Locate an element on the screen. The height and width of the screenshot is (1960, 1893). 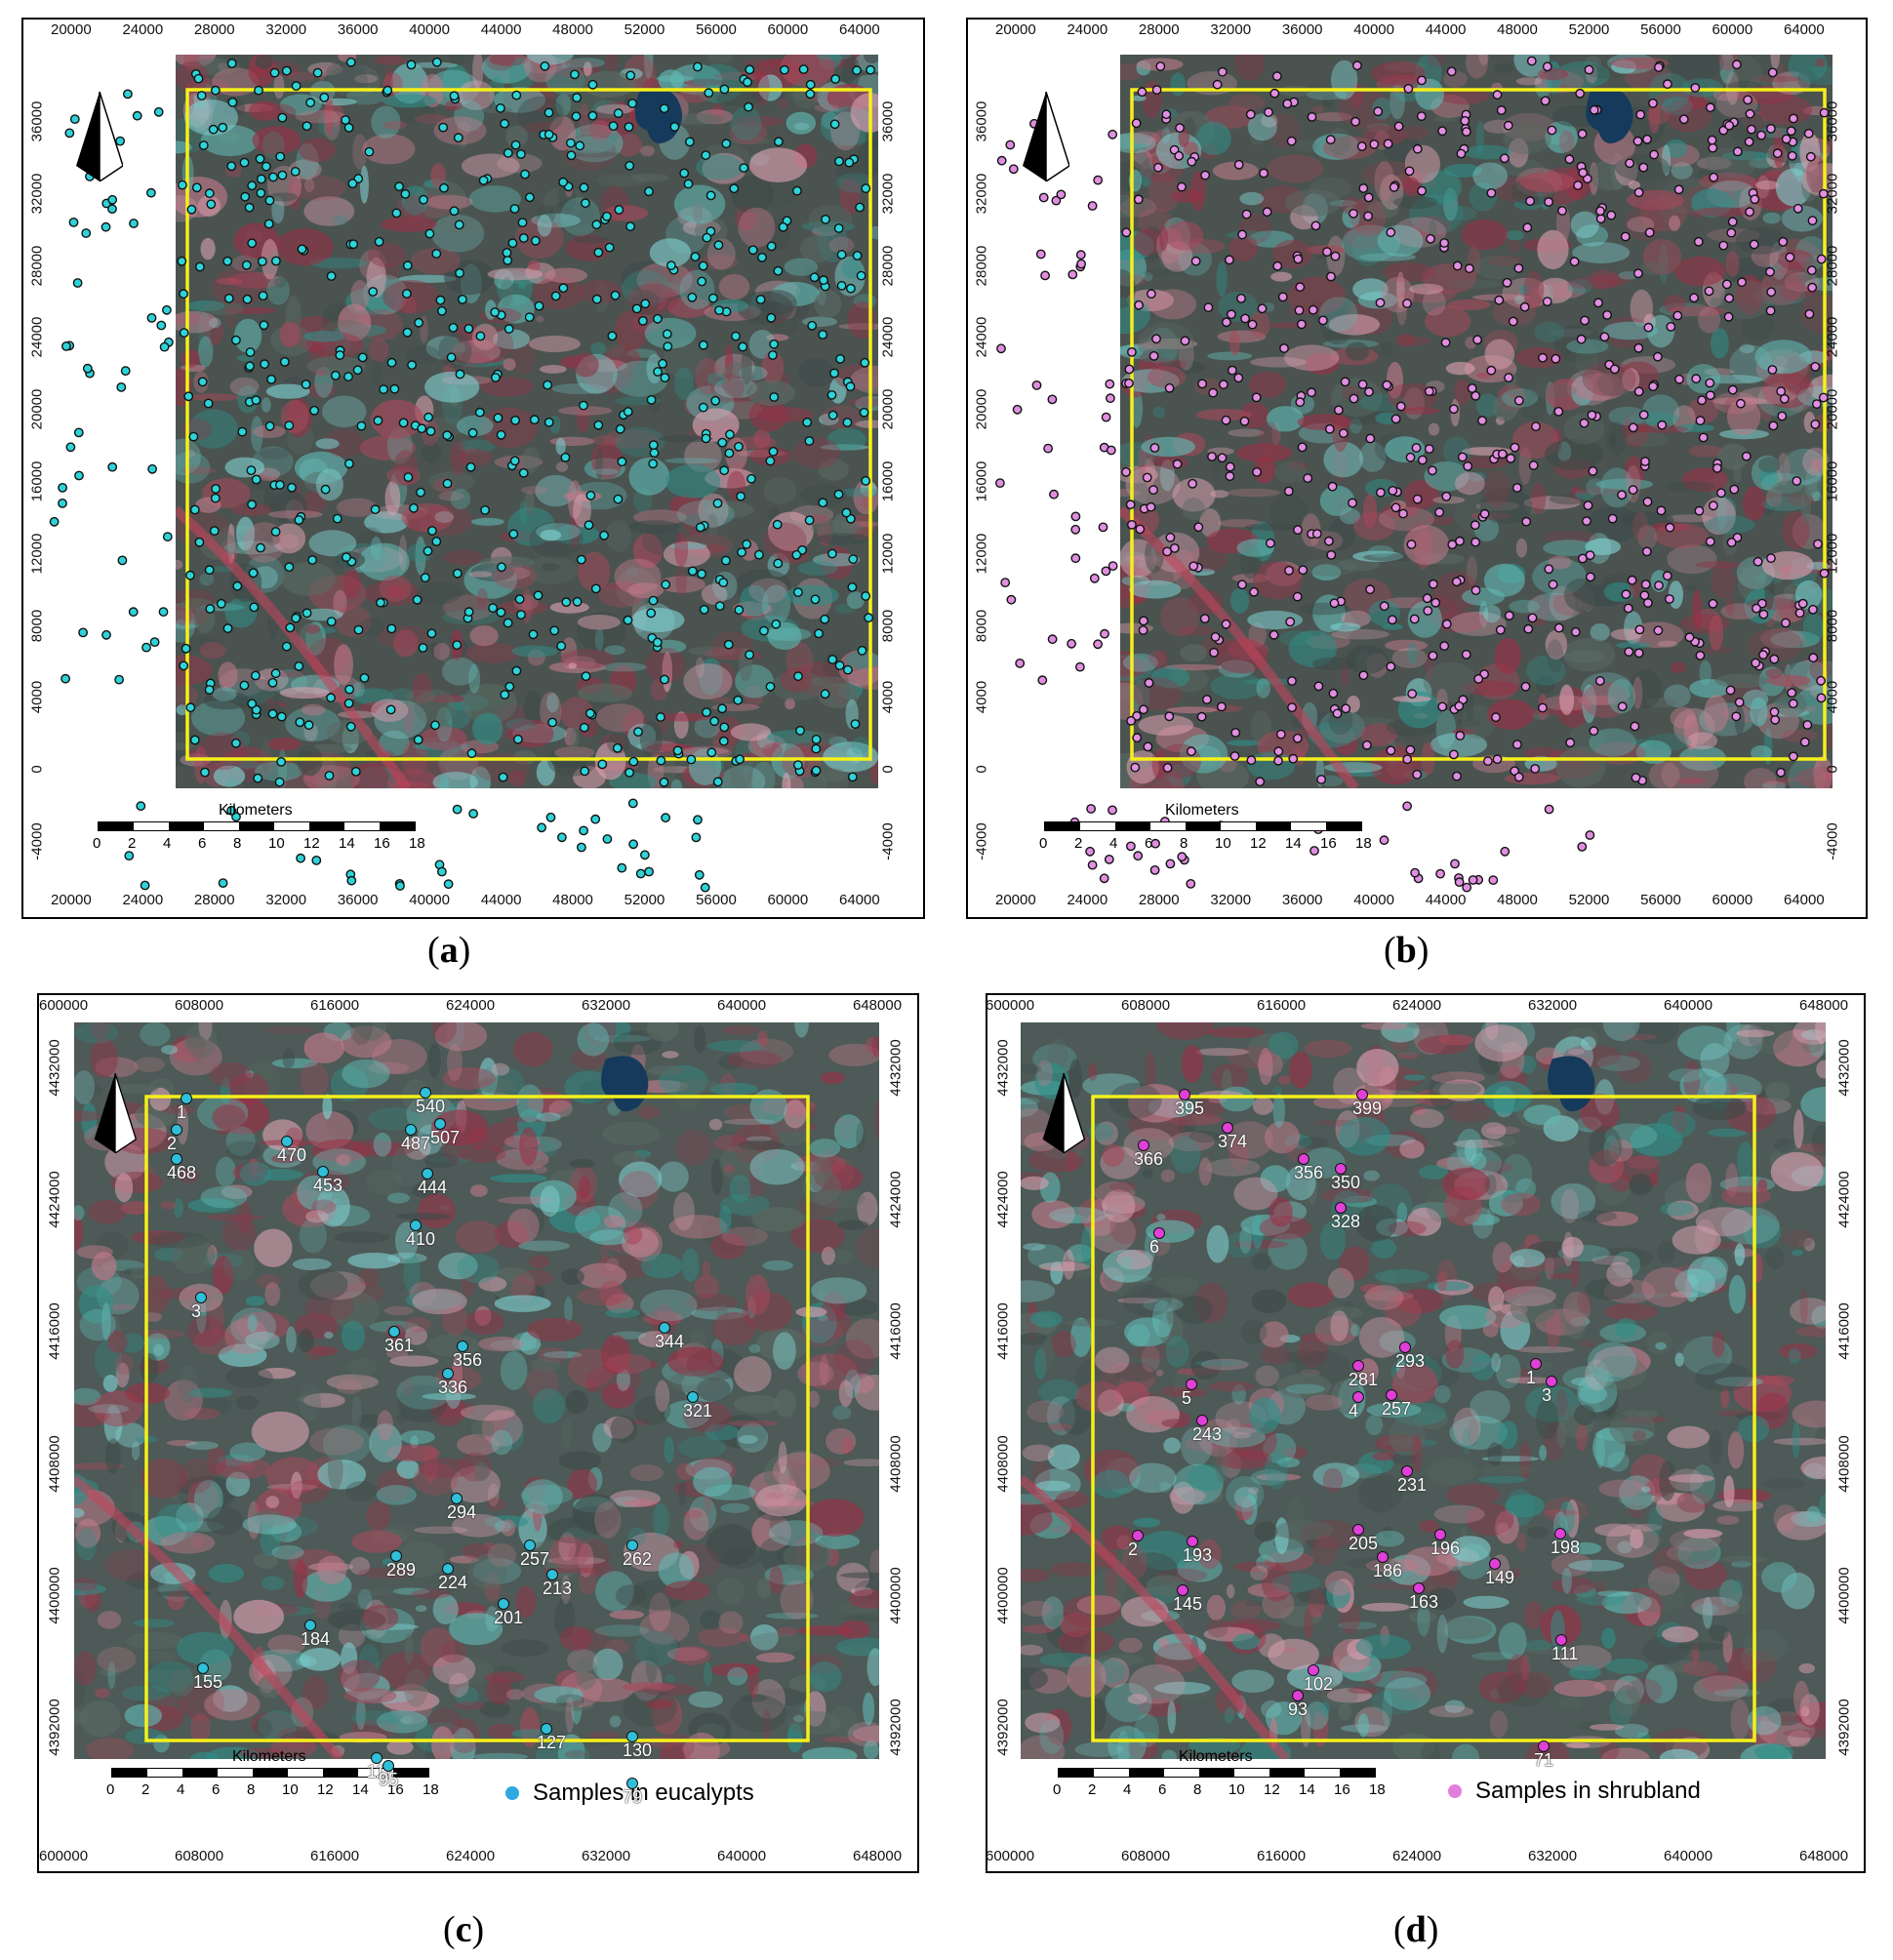
x-tick-label: 632000 is located at coordinates (607, 1005).